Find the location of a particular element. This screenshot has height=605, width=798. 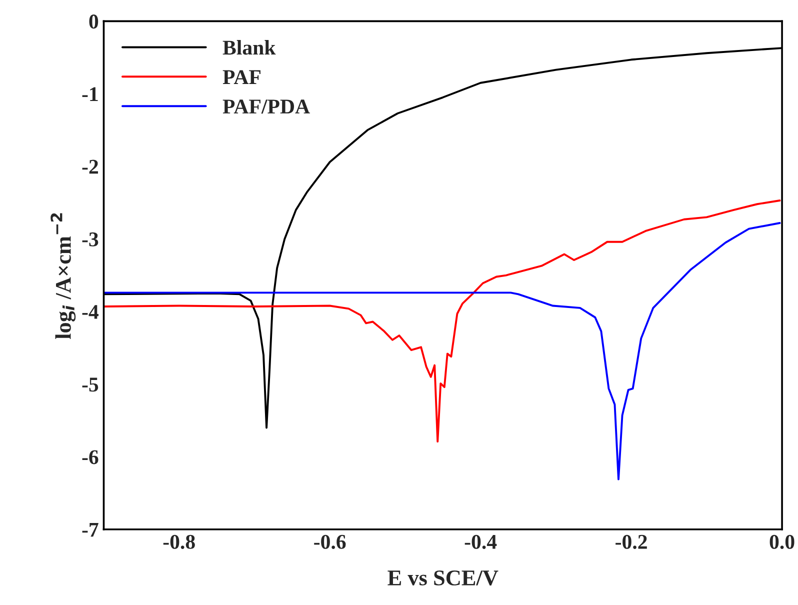

x-axis-title: E vs SCE/V is located at coordinates (443, 578).